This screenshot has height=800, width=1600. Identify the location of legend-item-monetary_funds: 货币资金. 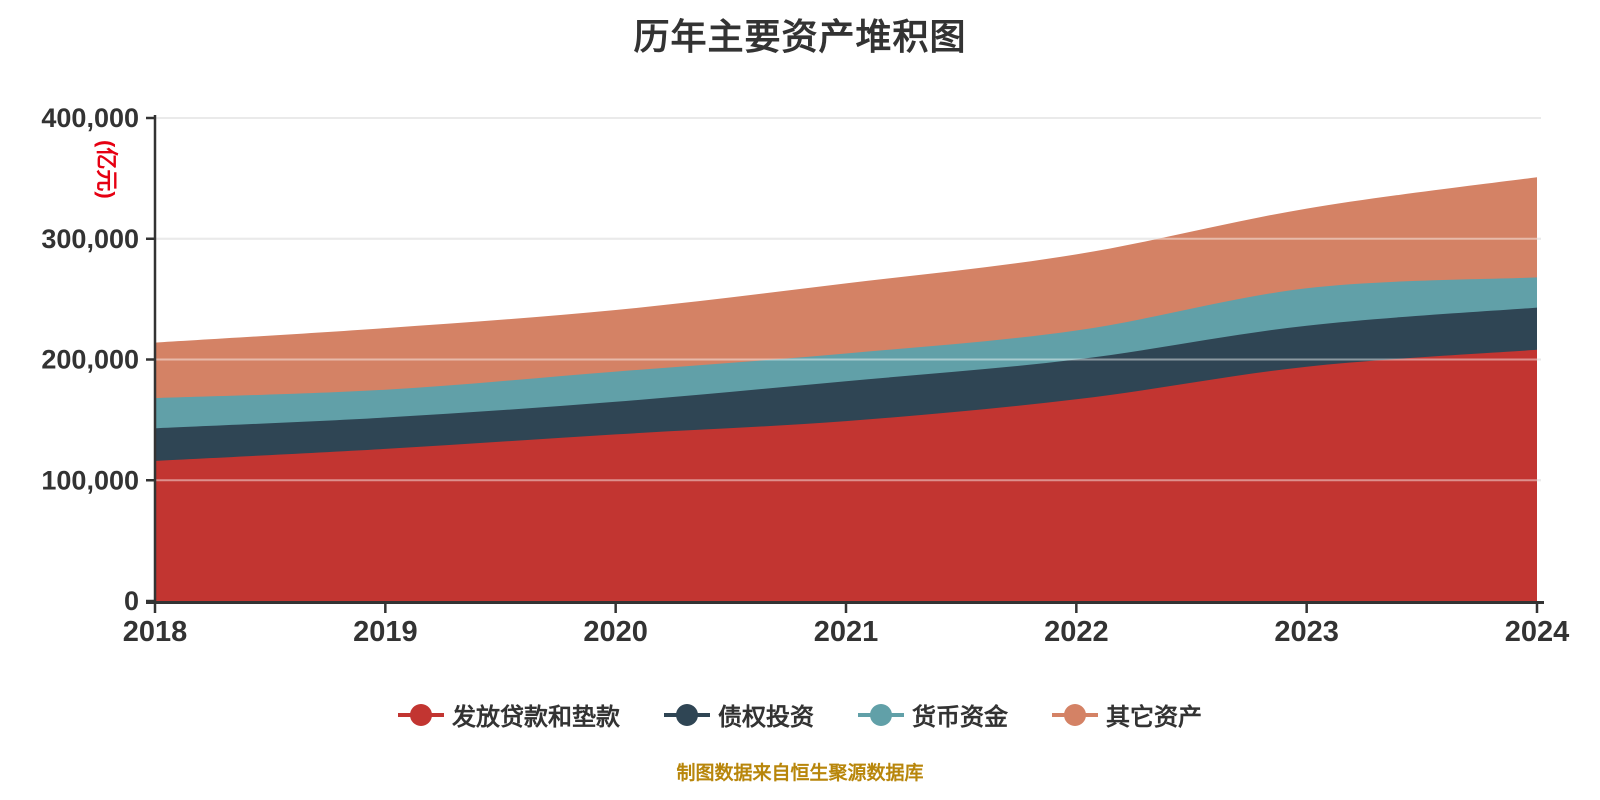
(933, 714).